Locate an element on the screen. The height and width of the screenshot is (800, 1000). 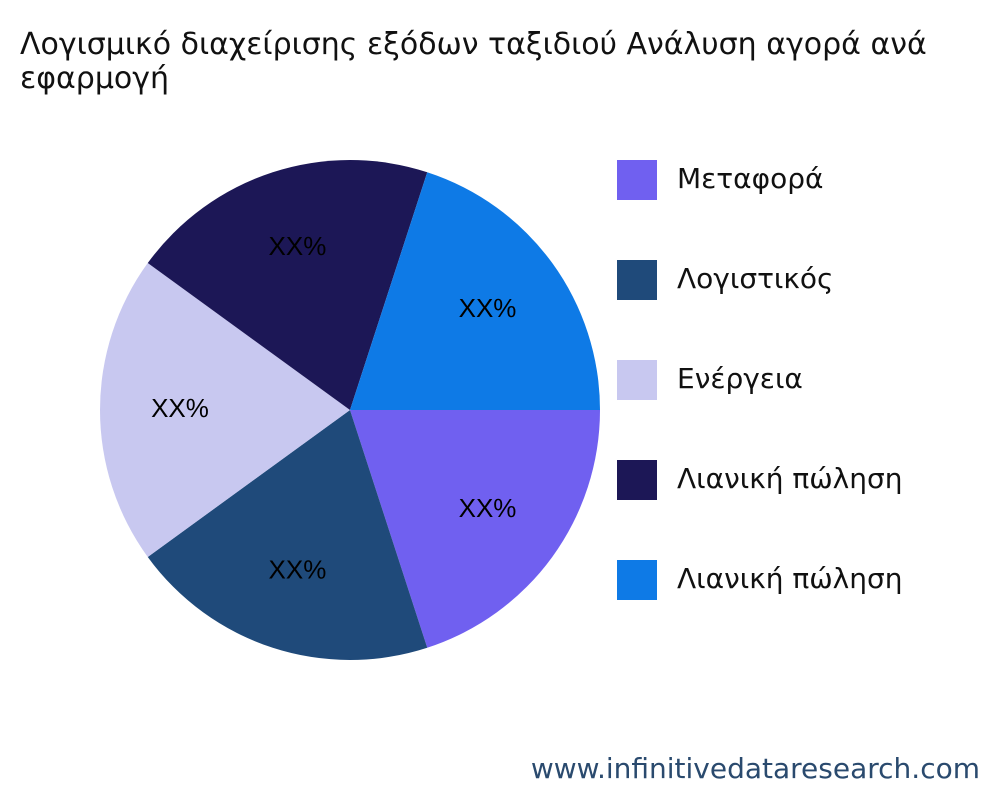
legend-label: Ενέργεια is located at coordinates (740, 378).